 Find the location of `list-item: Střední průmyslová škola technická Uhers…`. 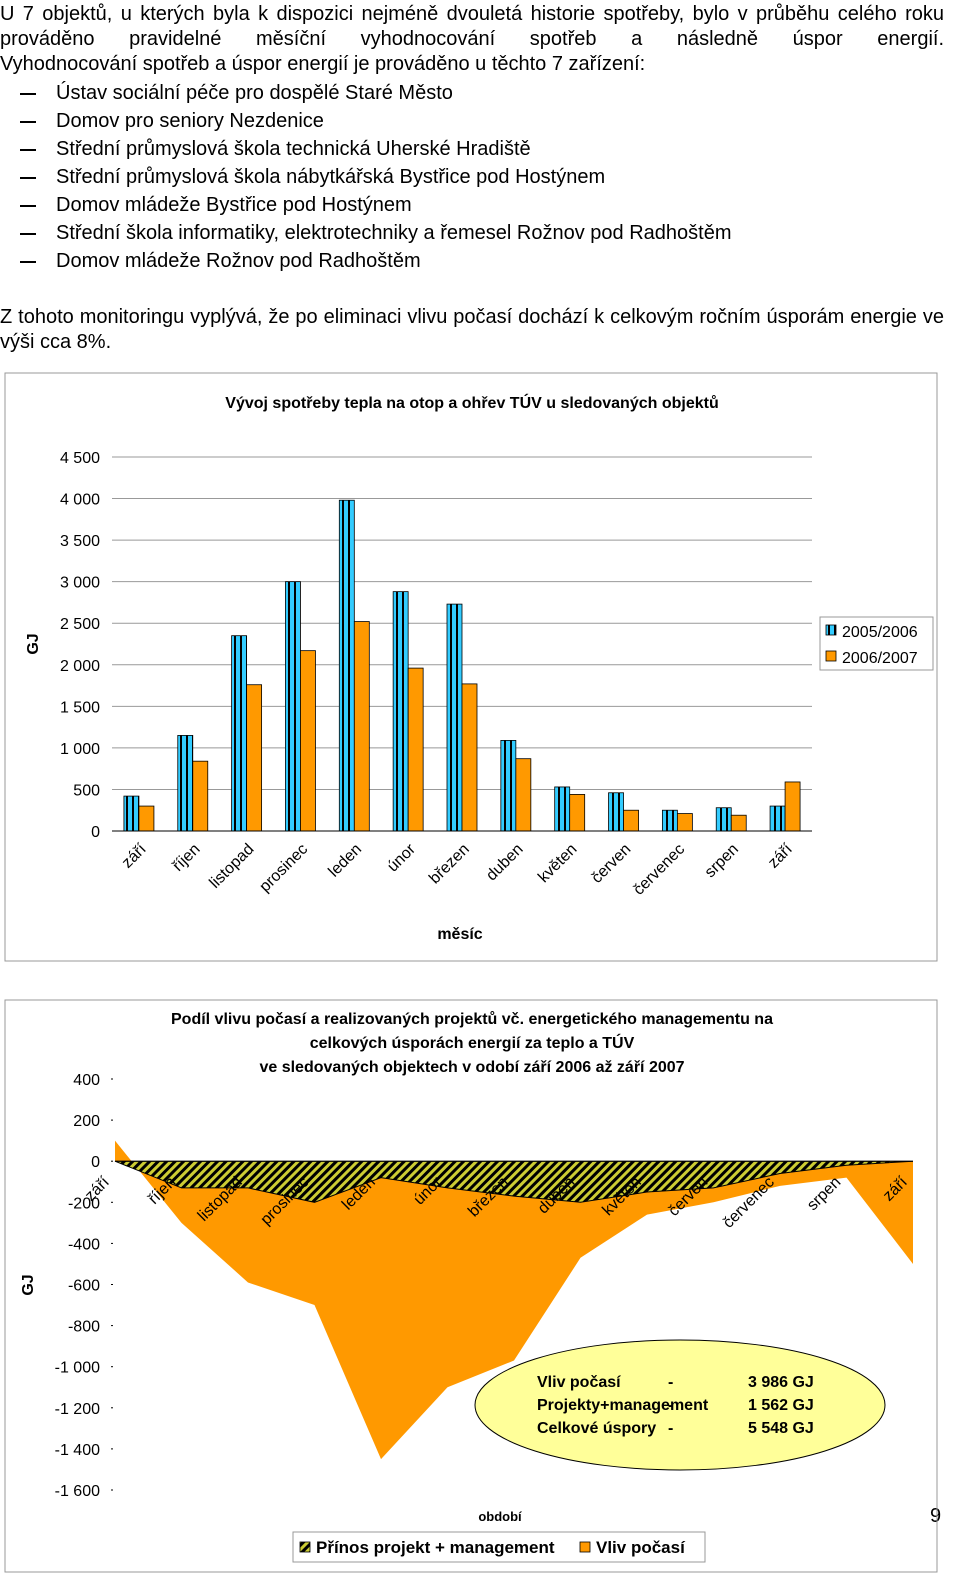

list-item: Střední průmyslová škola technická Uhers… is located at coordinates (293, 149).